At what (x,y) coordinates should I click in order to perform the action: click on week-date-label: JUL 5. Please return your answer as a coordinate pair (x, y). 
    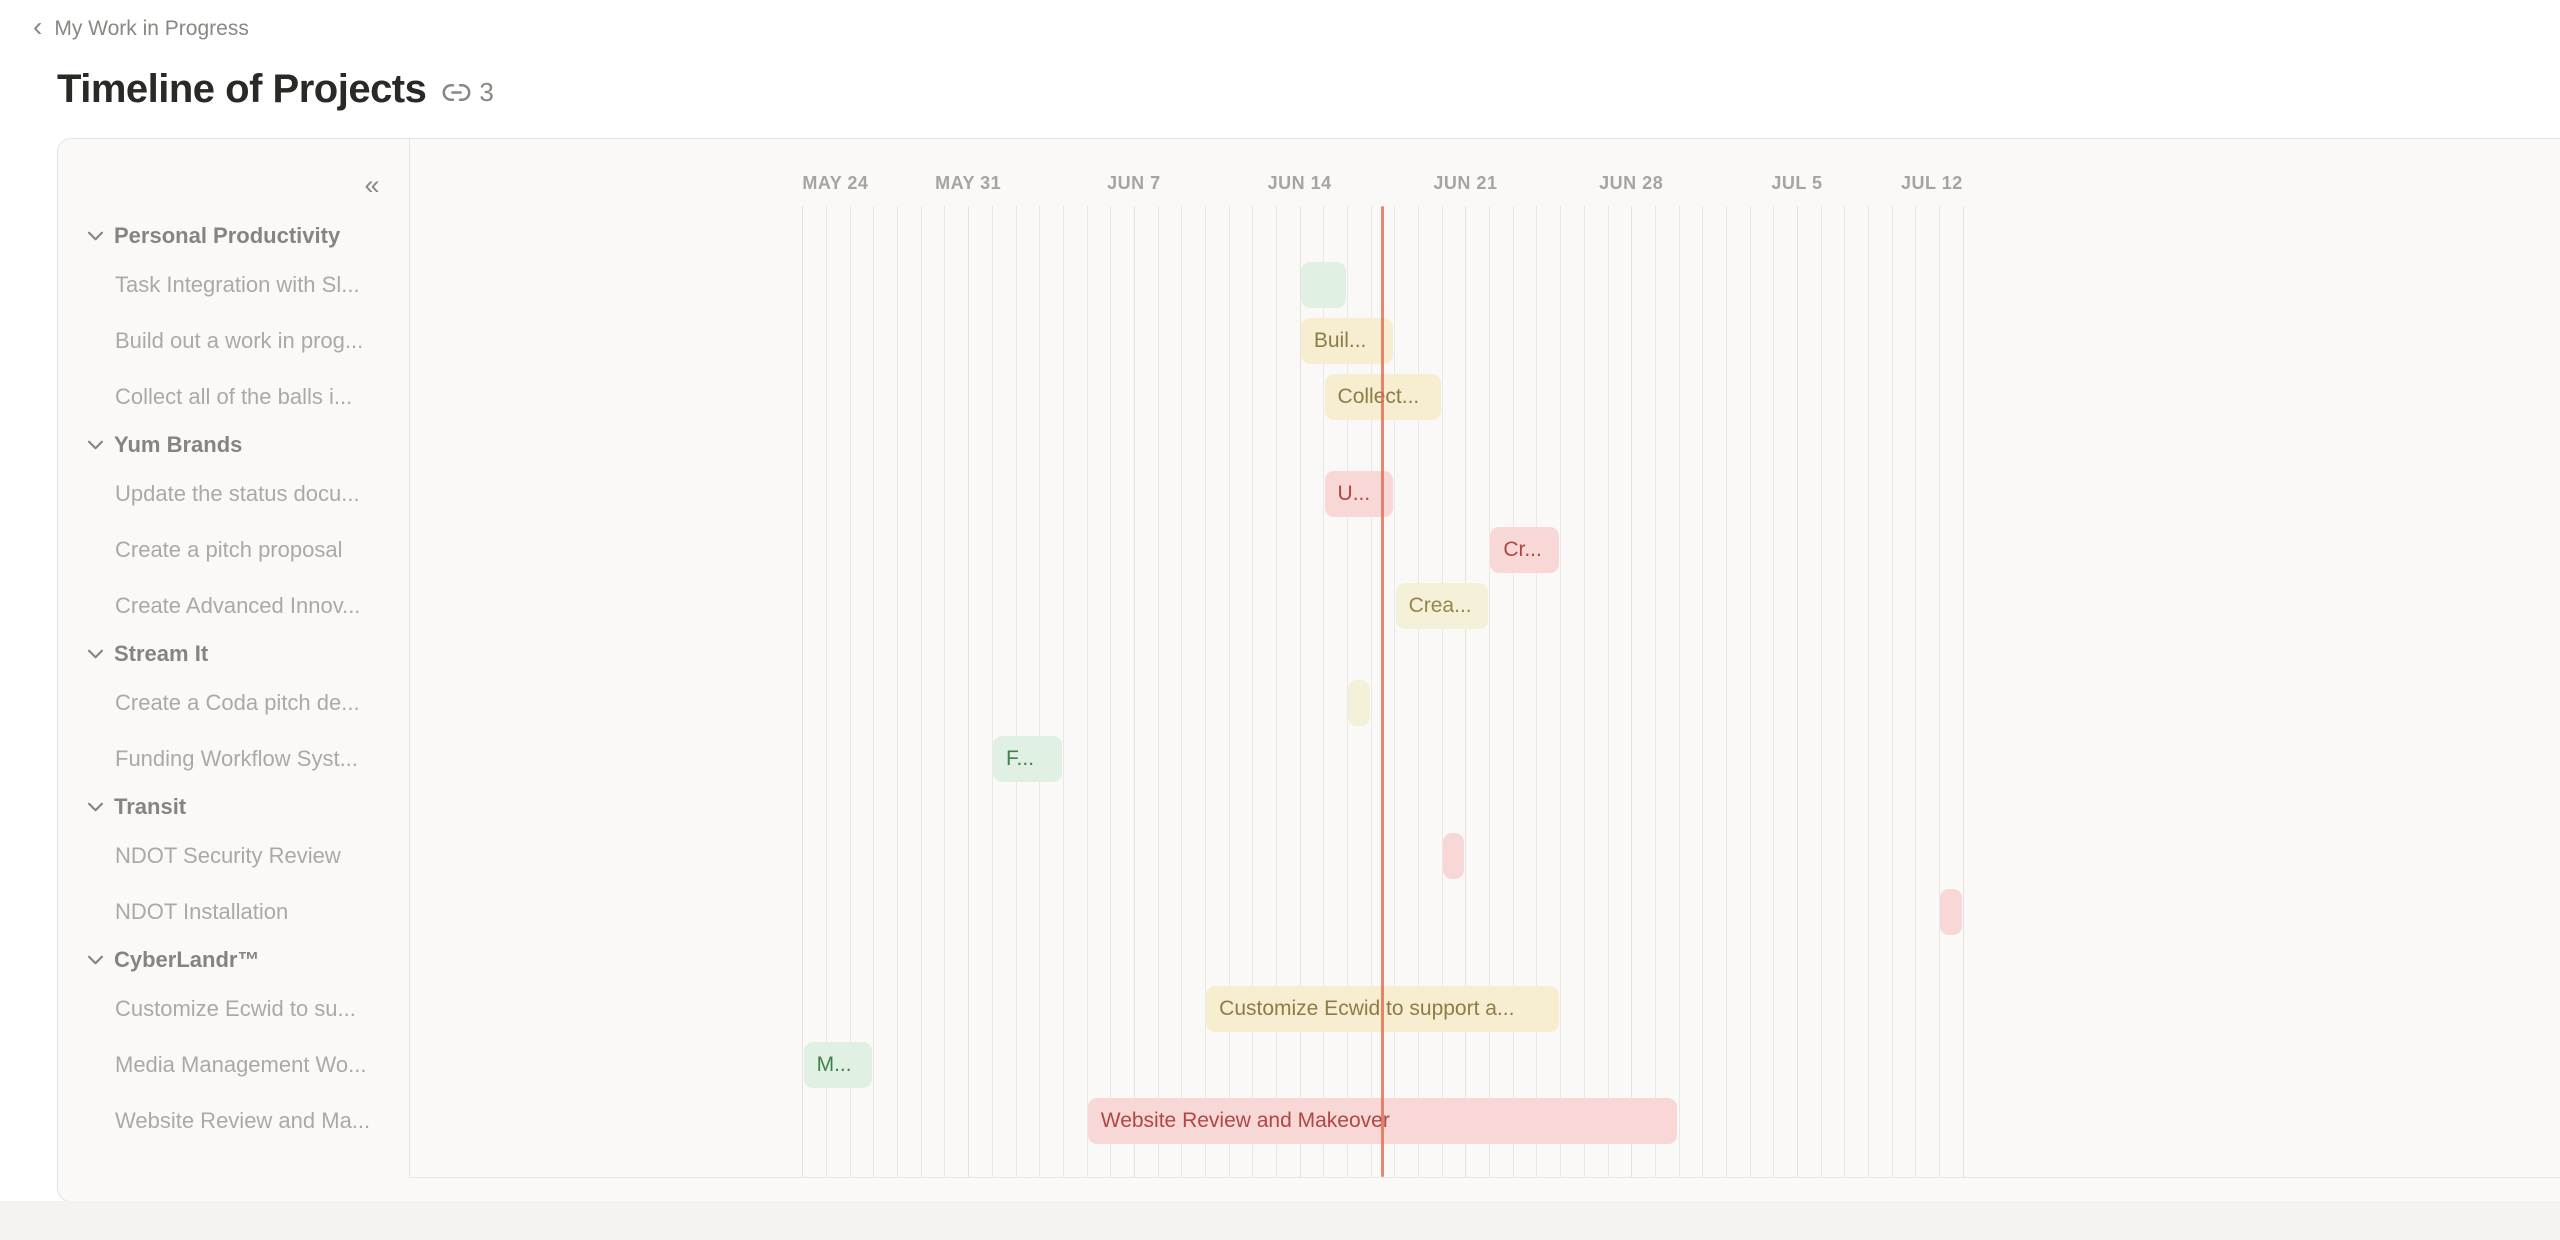
    Looking at the image, I should click on (1797, 183).